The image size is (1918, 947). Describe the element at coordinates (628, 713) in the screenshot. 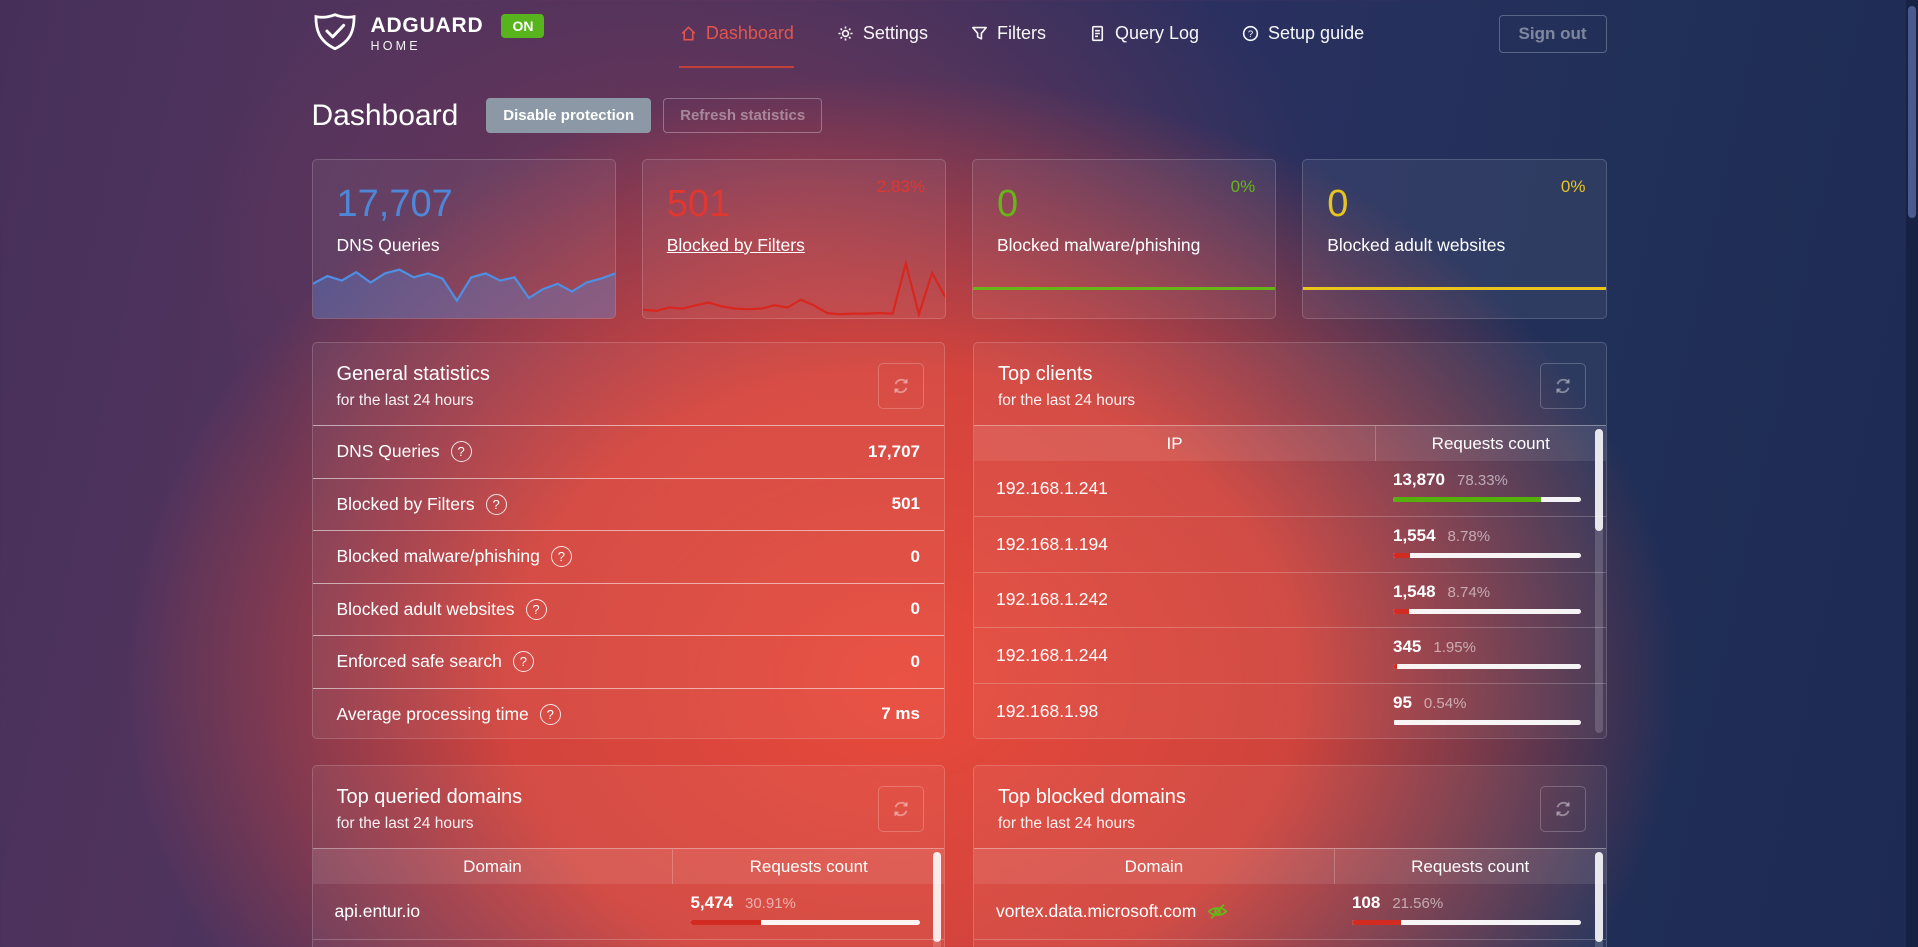

I see `stat-row: Average processing time? 7 ms` at that location.